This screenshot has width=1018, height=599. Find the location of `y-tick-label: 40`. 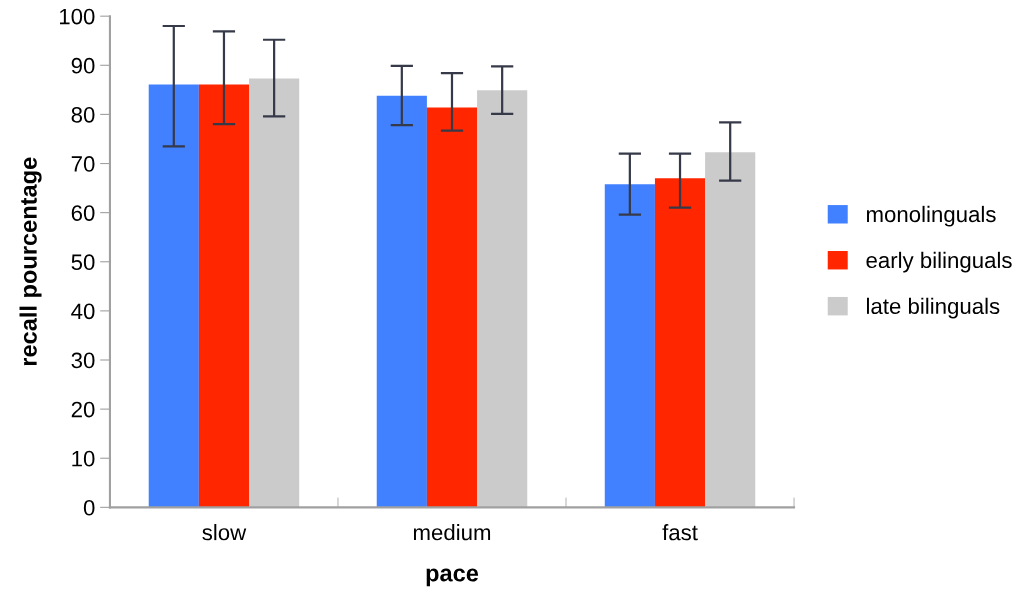

y-tick-label: 40 is located at coordinates (83, 311).